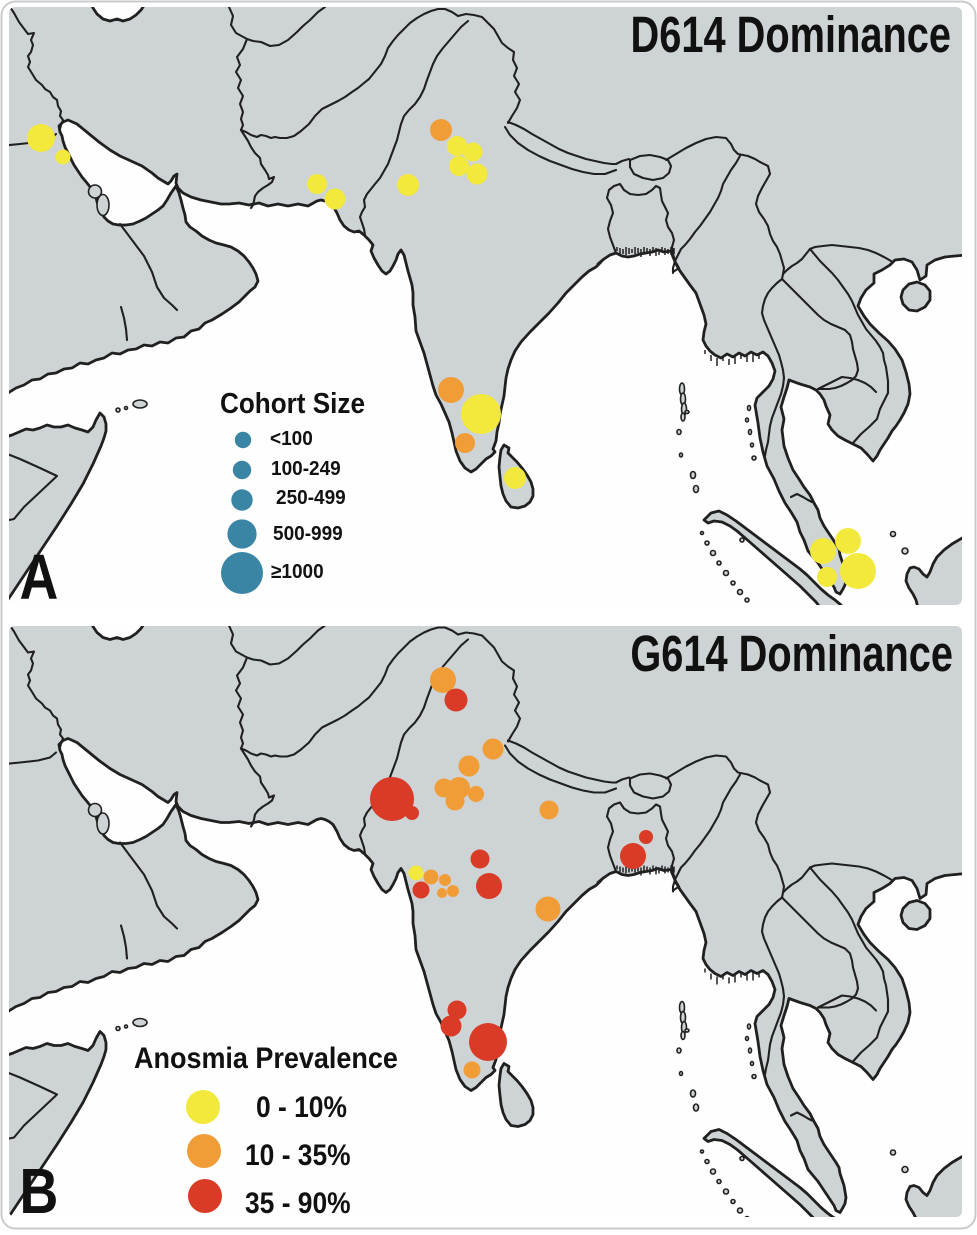  Describe the element at coordinates (311, 498) in the screenshot. I see `svg-text: 250-499` at that location.